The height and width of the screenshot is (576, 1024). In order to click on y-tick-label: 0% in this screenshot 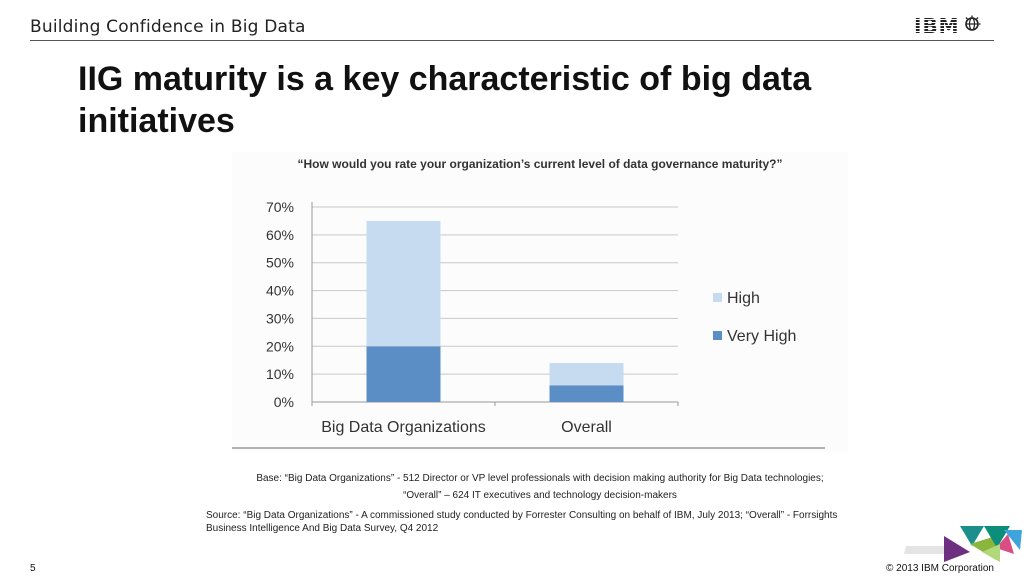, I will do `click(284, 402)`.